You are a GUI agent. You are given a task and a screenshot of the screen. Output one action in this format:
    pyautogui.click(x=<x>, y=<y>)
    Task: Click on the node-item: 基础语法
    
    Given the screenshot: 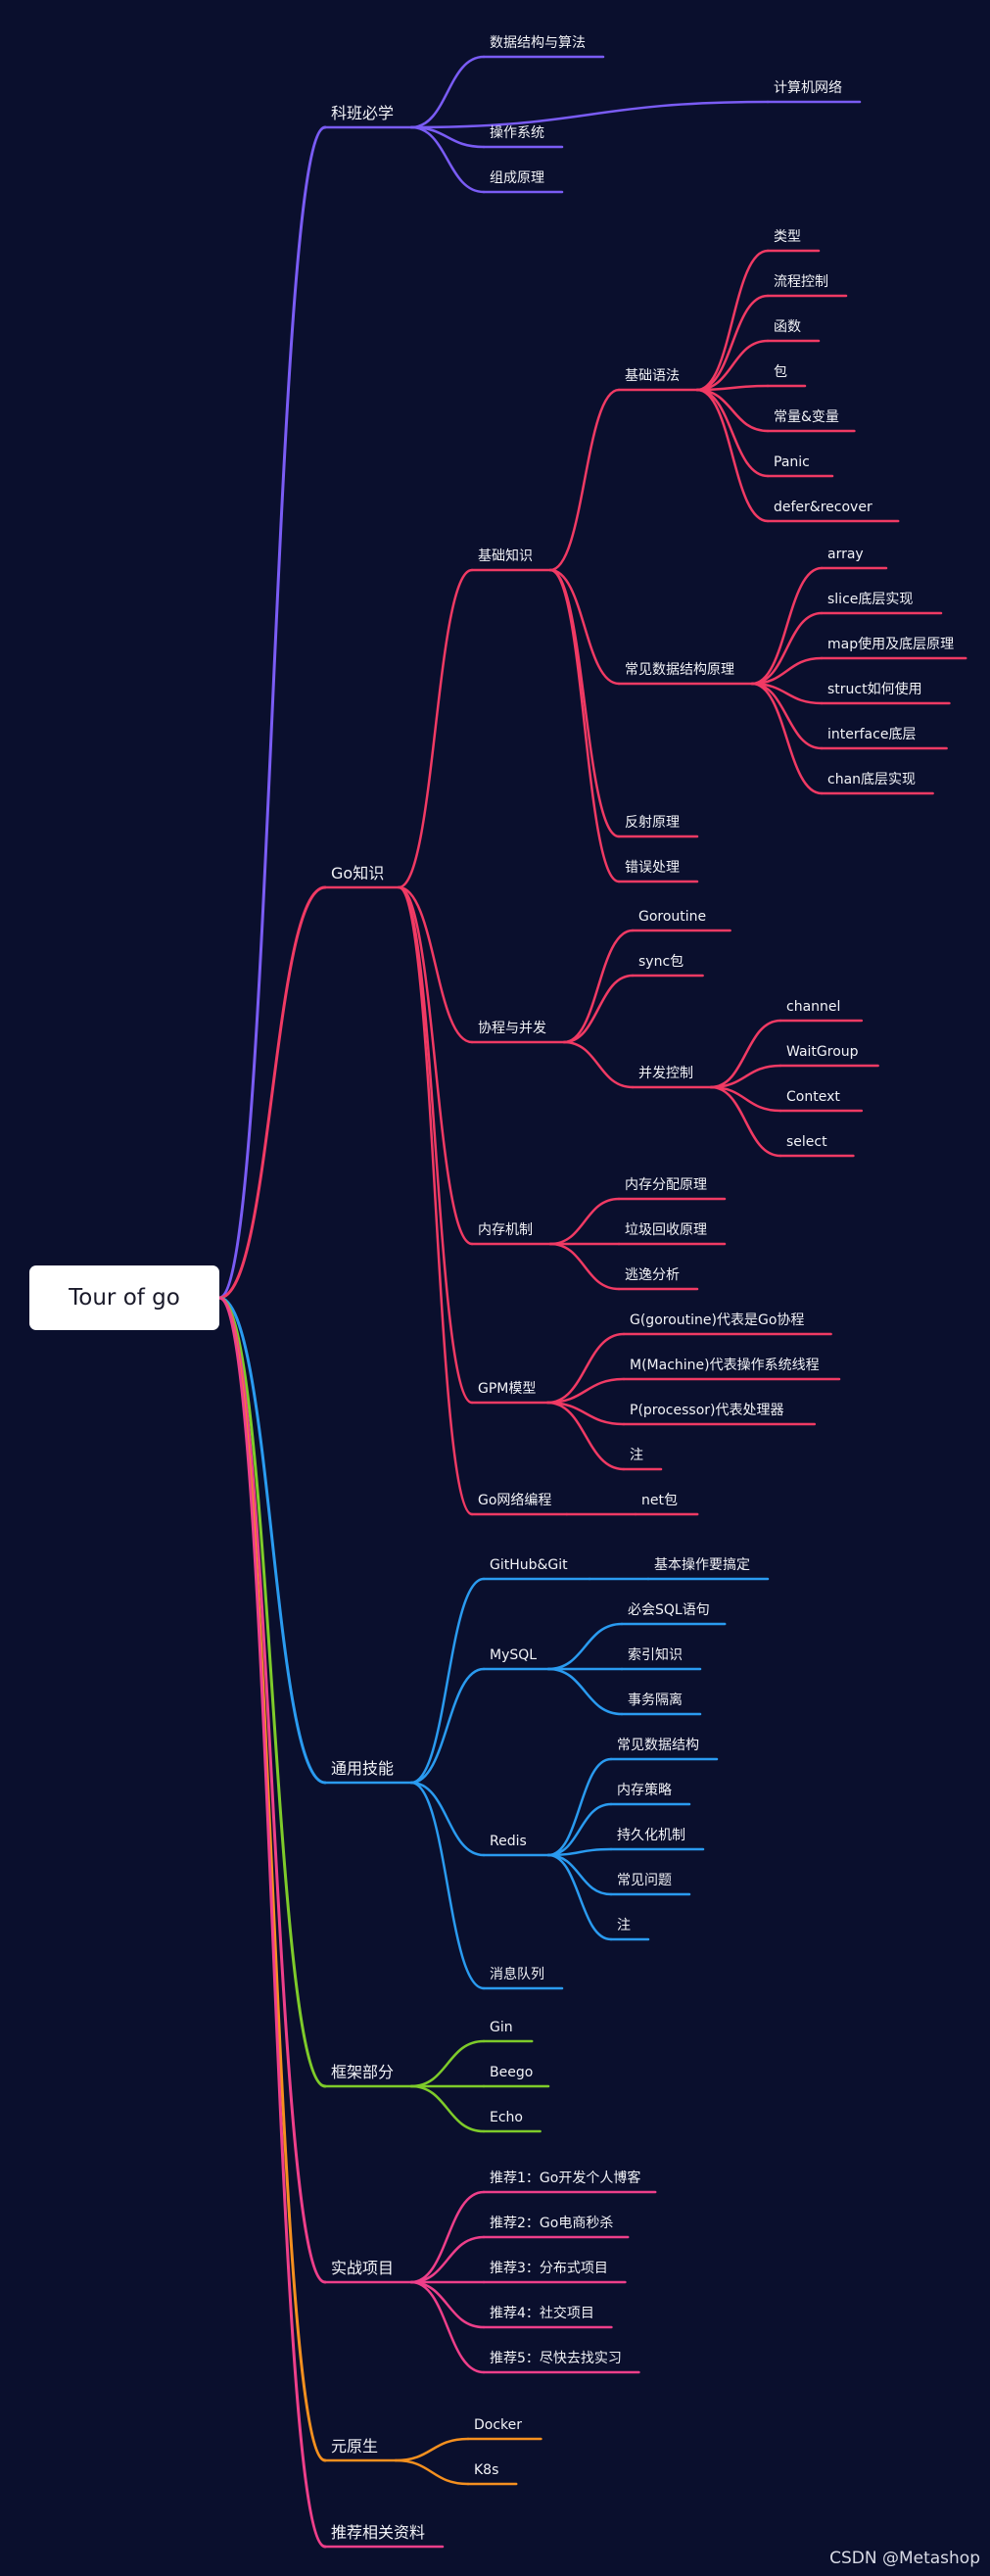 What is the action you would take?
    pyautogui.click(x=652, y=376)
    